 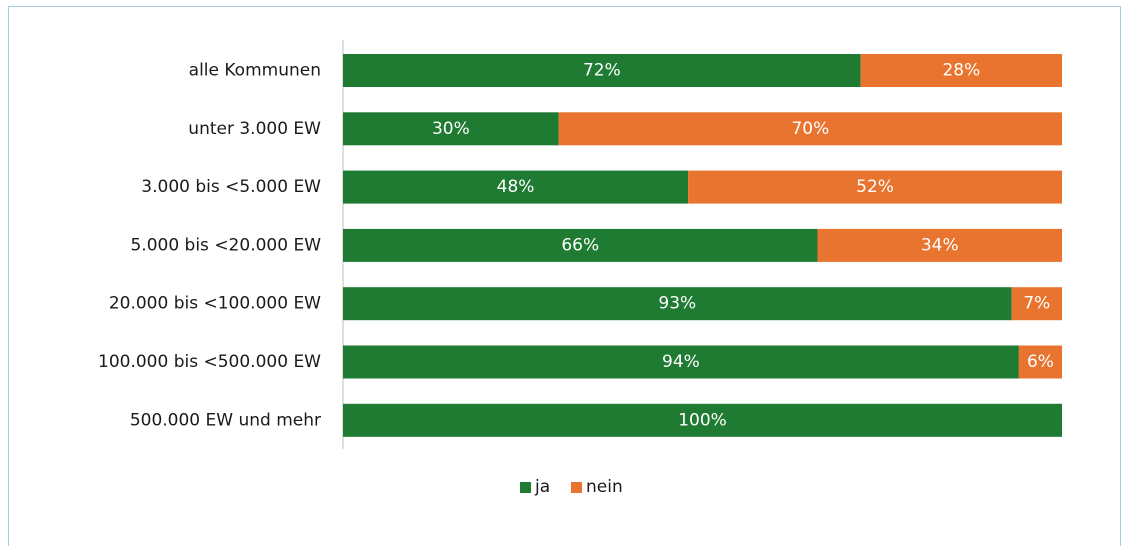 What do you see at coordinates (254, 129) in the screenshot?
I see `category-label: unter 3.000 EW` at bounding box center [254, 129].